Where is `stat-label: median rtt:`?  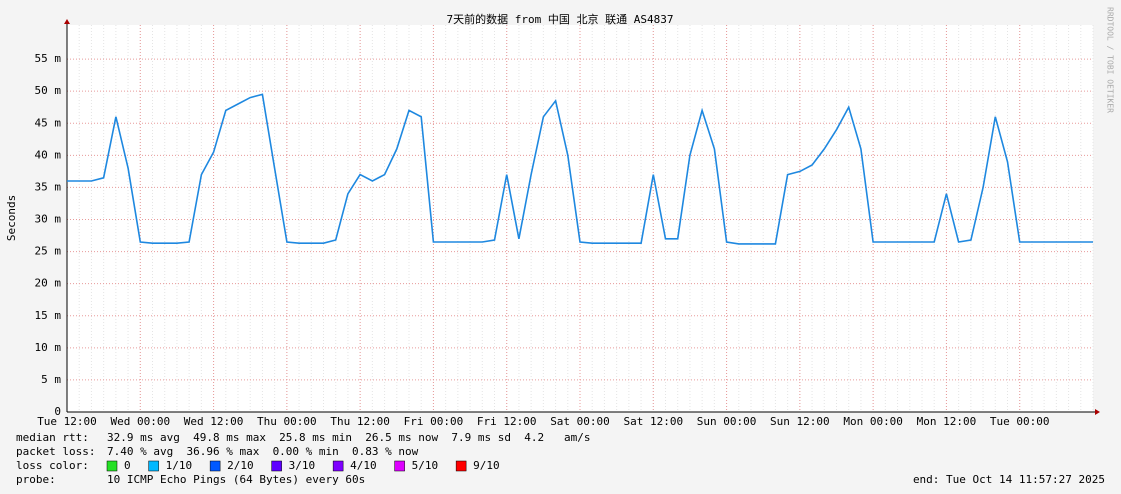 stat-label: median rtt: is located at coordinates (52, 437).